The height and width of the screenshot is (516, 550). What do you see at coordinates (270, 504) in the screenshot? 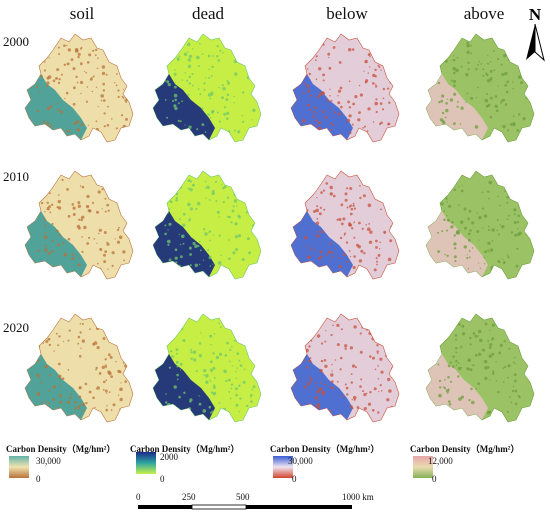
I see `scale-bar: 0 250 500 1000 km` at bounding box center [270, 504].